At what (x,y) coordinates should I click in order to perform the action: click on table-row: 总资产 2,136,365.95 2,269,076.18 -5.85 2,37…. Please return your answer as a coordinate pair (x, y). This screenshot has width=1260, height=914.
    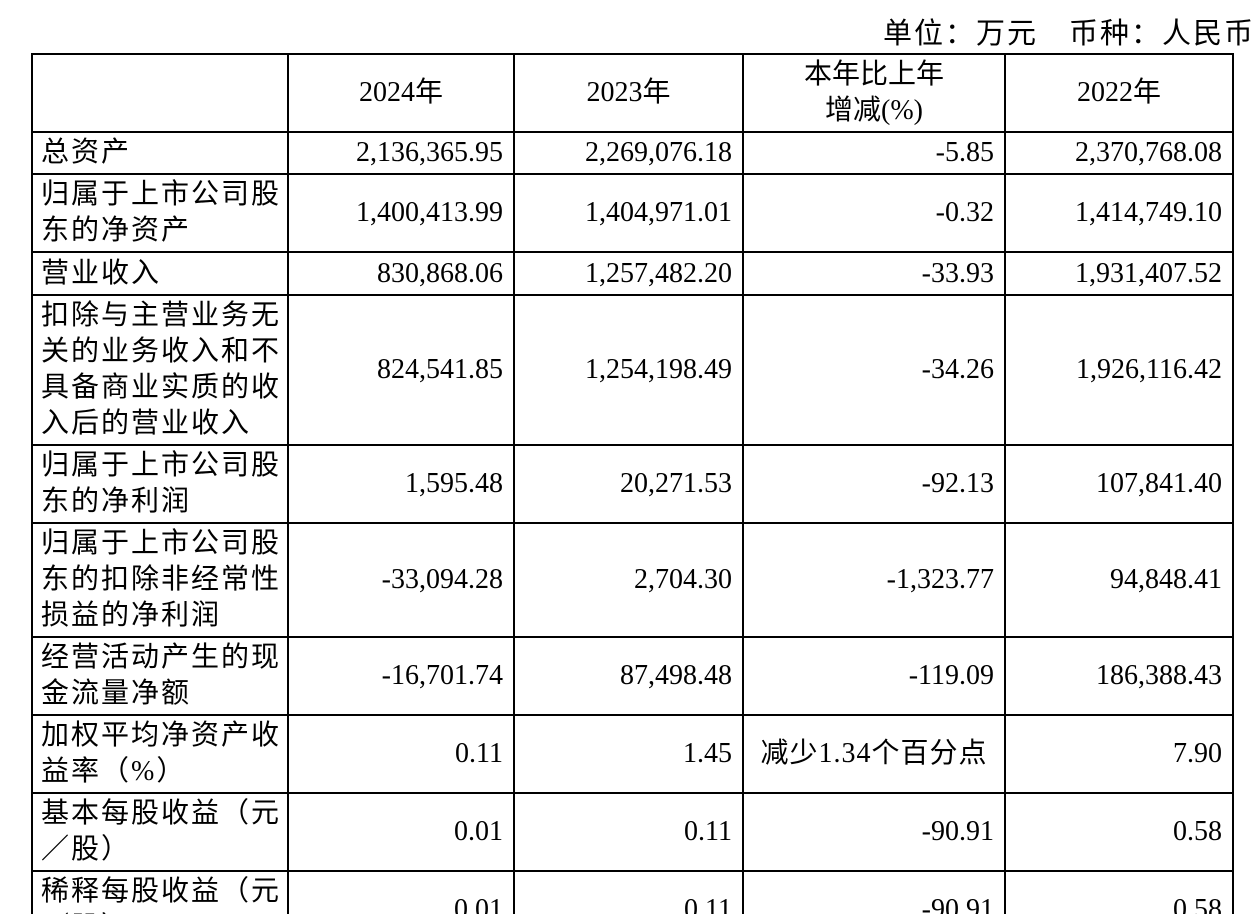
    Looking at the image, I should click on (632, 153).